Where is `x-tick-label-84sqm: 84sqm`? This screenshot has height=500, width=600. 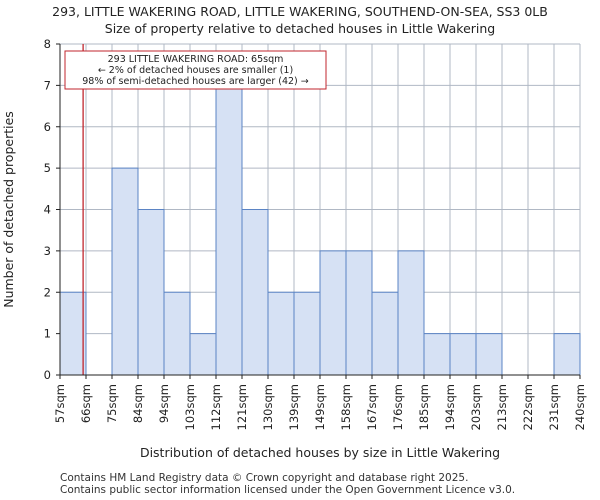 x-tick-label-84sqm: 84sqm is located at coordinates (138, 403).